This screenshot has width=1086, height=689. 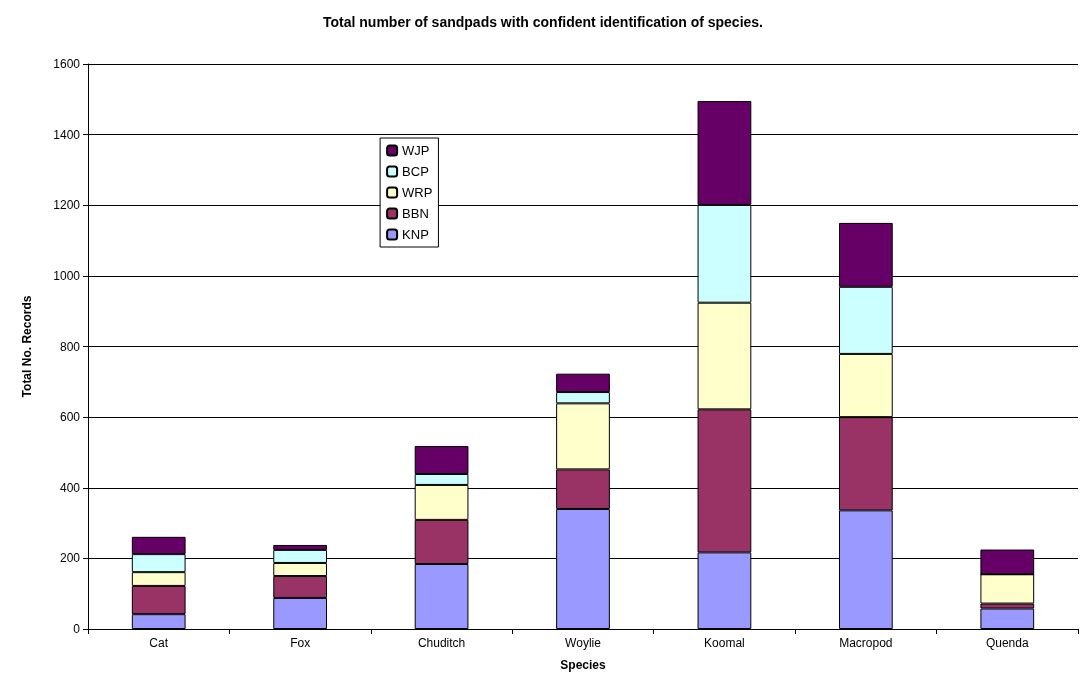 What do you see at coordinates (866, 643) in the screenshot?
I see `x-tick-label: Macropod` at bounding box center [866, 643].